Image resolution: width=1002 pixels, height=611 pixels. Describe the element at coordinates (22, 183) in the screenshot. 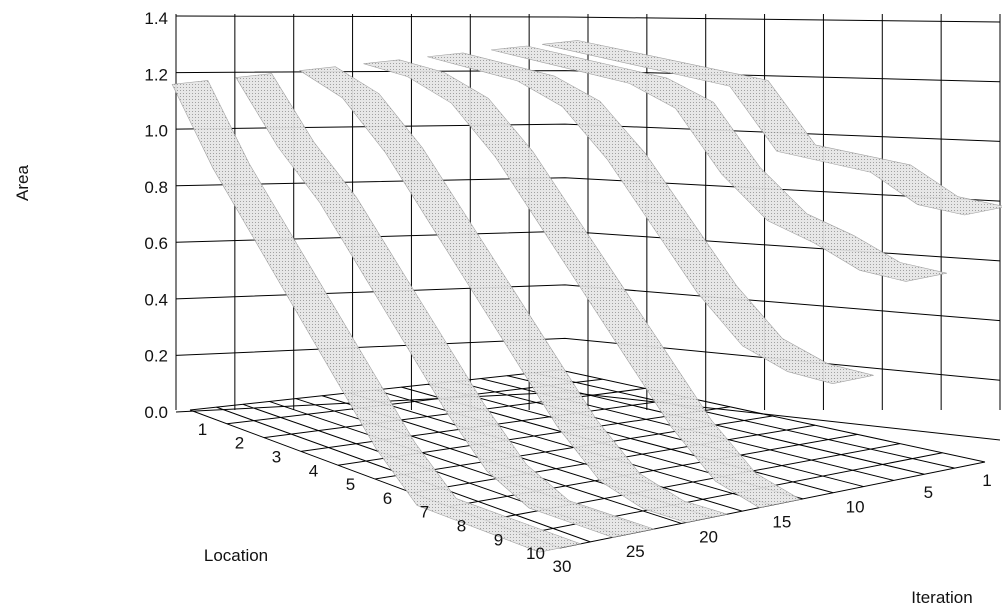

I see `z-axis-label: Area` at that location.